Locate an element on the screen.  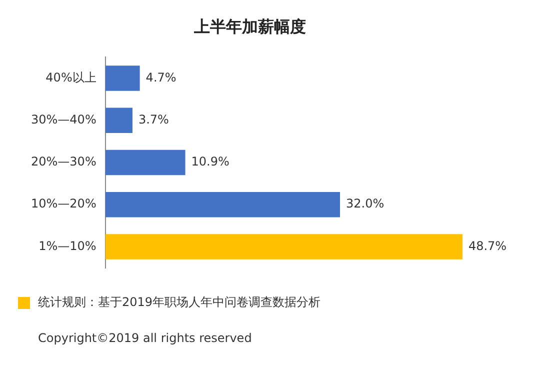
data-label: 48.7% is located at coordinates (487, 245).